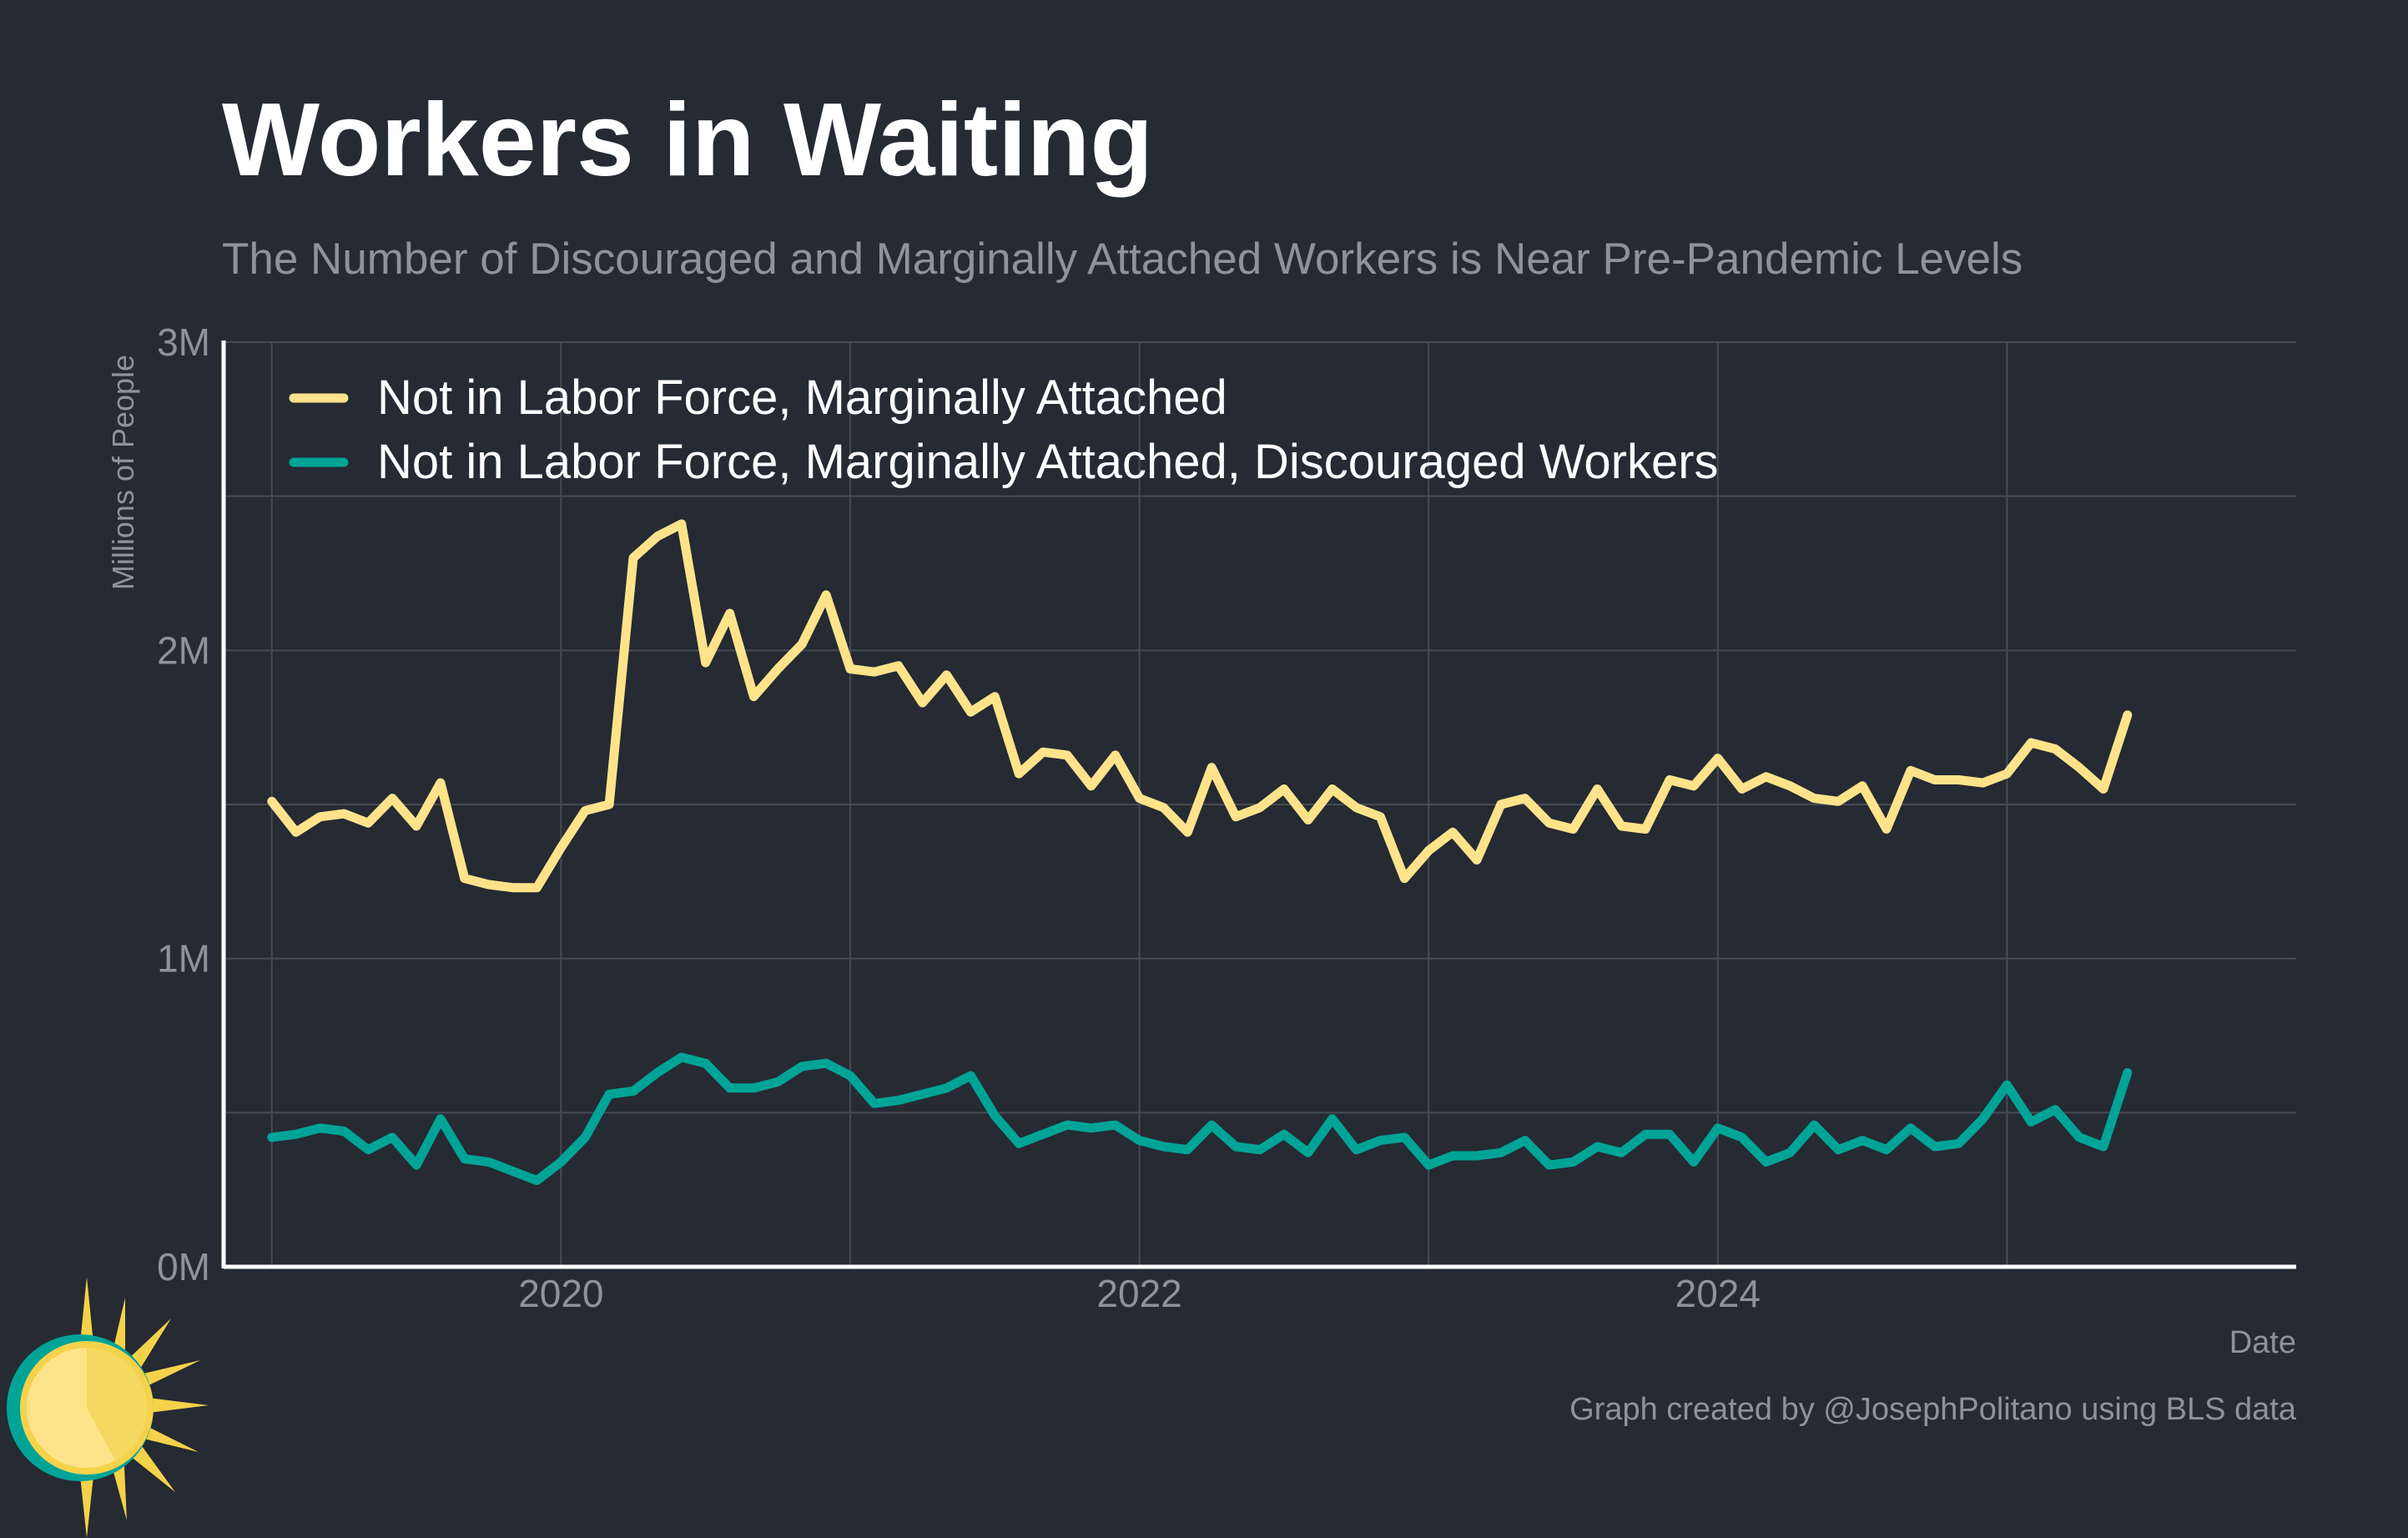 The image size is (2408, 1538). Describe the element at coordinates (183, 959) in the screenshot. I see `y-tick-label: 1M` at that location.